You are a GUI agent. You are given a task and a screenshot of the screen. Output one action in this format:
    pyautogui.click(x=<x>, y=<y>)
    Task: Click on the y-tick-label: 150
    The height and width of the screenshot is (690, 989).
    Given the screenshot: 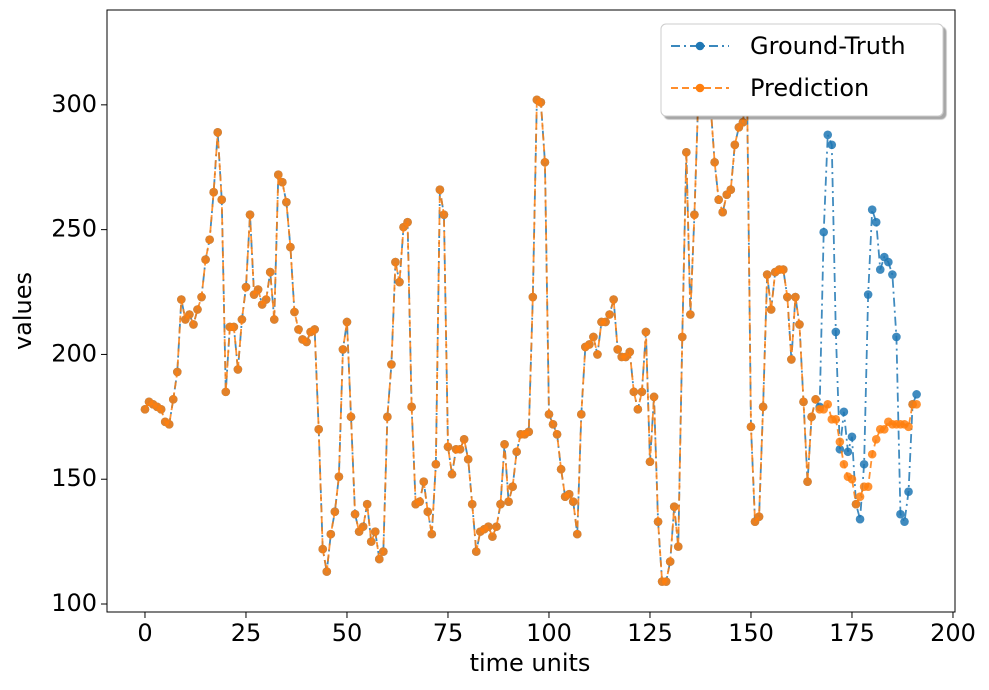 What is the action you would take?
    pyautogui.click(x=74, y=478)
    